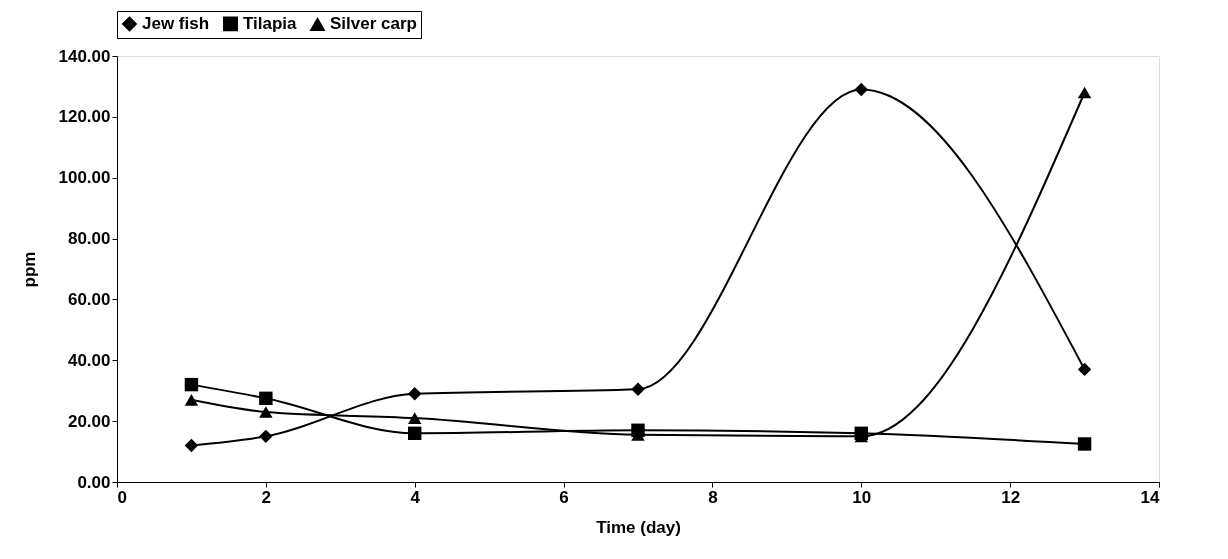  I want to click on x-tick-label: 4, so click(415, 497).